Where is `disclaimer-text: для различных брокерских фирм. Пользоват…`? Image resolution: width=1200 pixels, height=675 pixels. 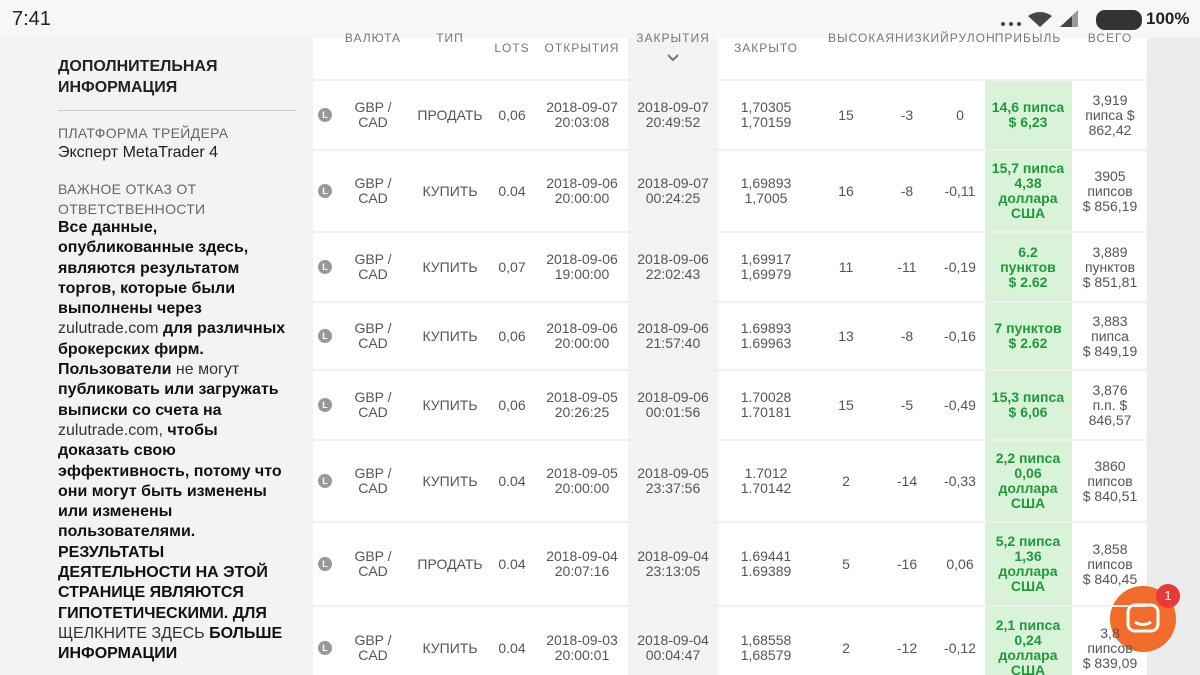
disclaimer-text: для различных брокерских фирм. Пользоват… is located at coordinates (172, 349).